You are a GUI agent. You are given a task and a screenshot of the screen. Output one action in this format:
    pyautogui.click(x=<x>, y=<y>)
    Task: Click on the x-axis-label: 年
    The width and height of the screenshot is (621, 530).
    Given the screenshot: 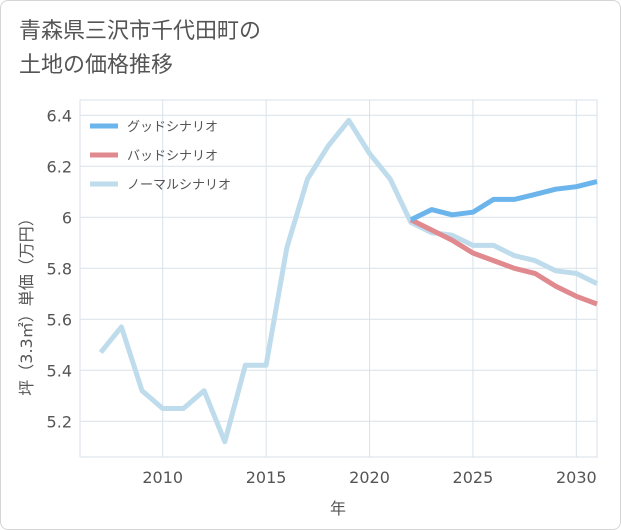 What is the action you would take?
    pyautogui.click(x=338, y=508)
    